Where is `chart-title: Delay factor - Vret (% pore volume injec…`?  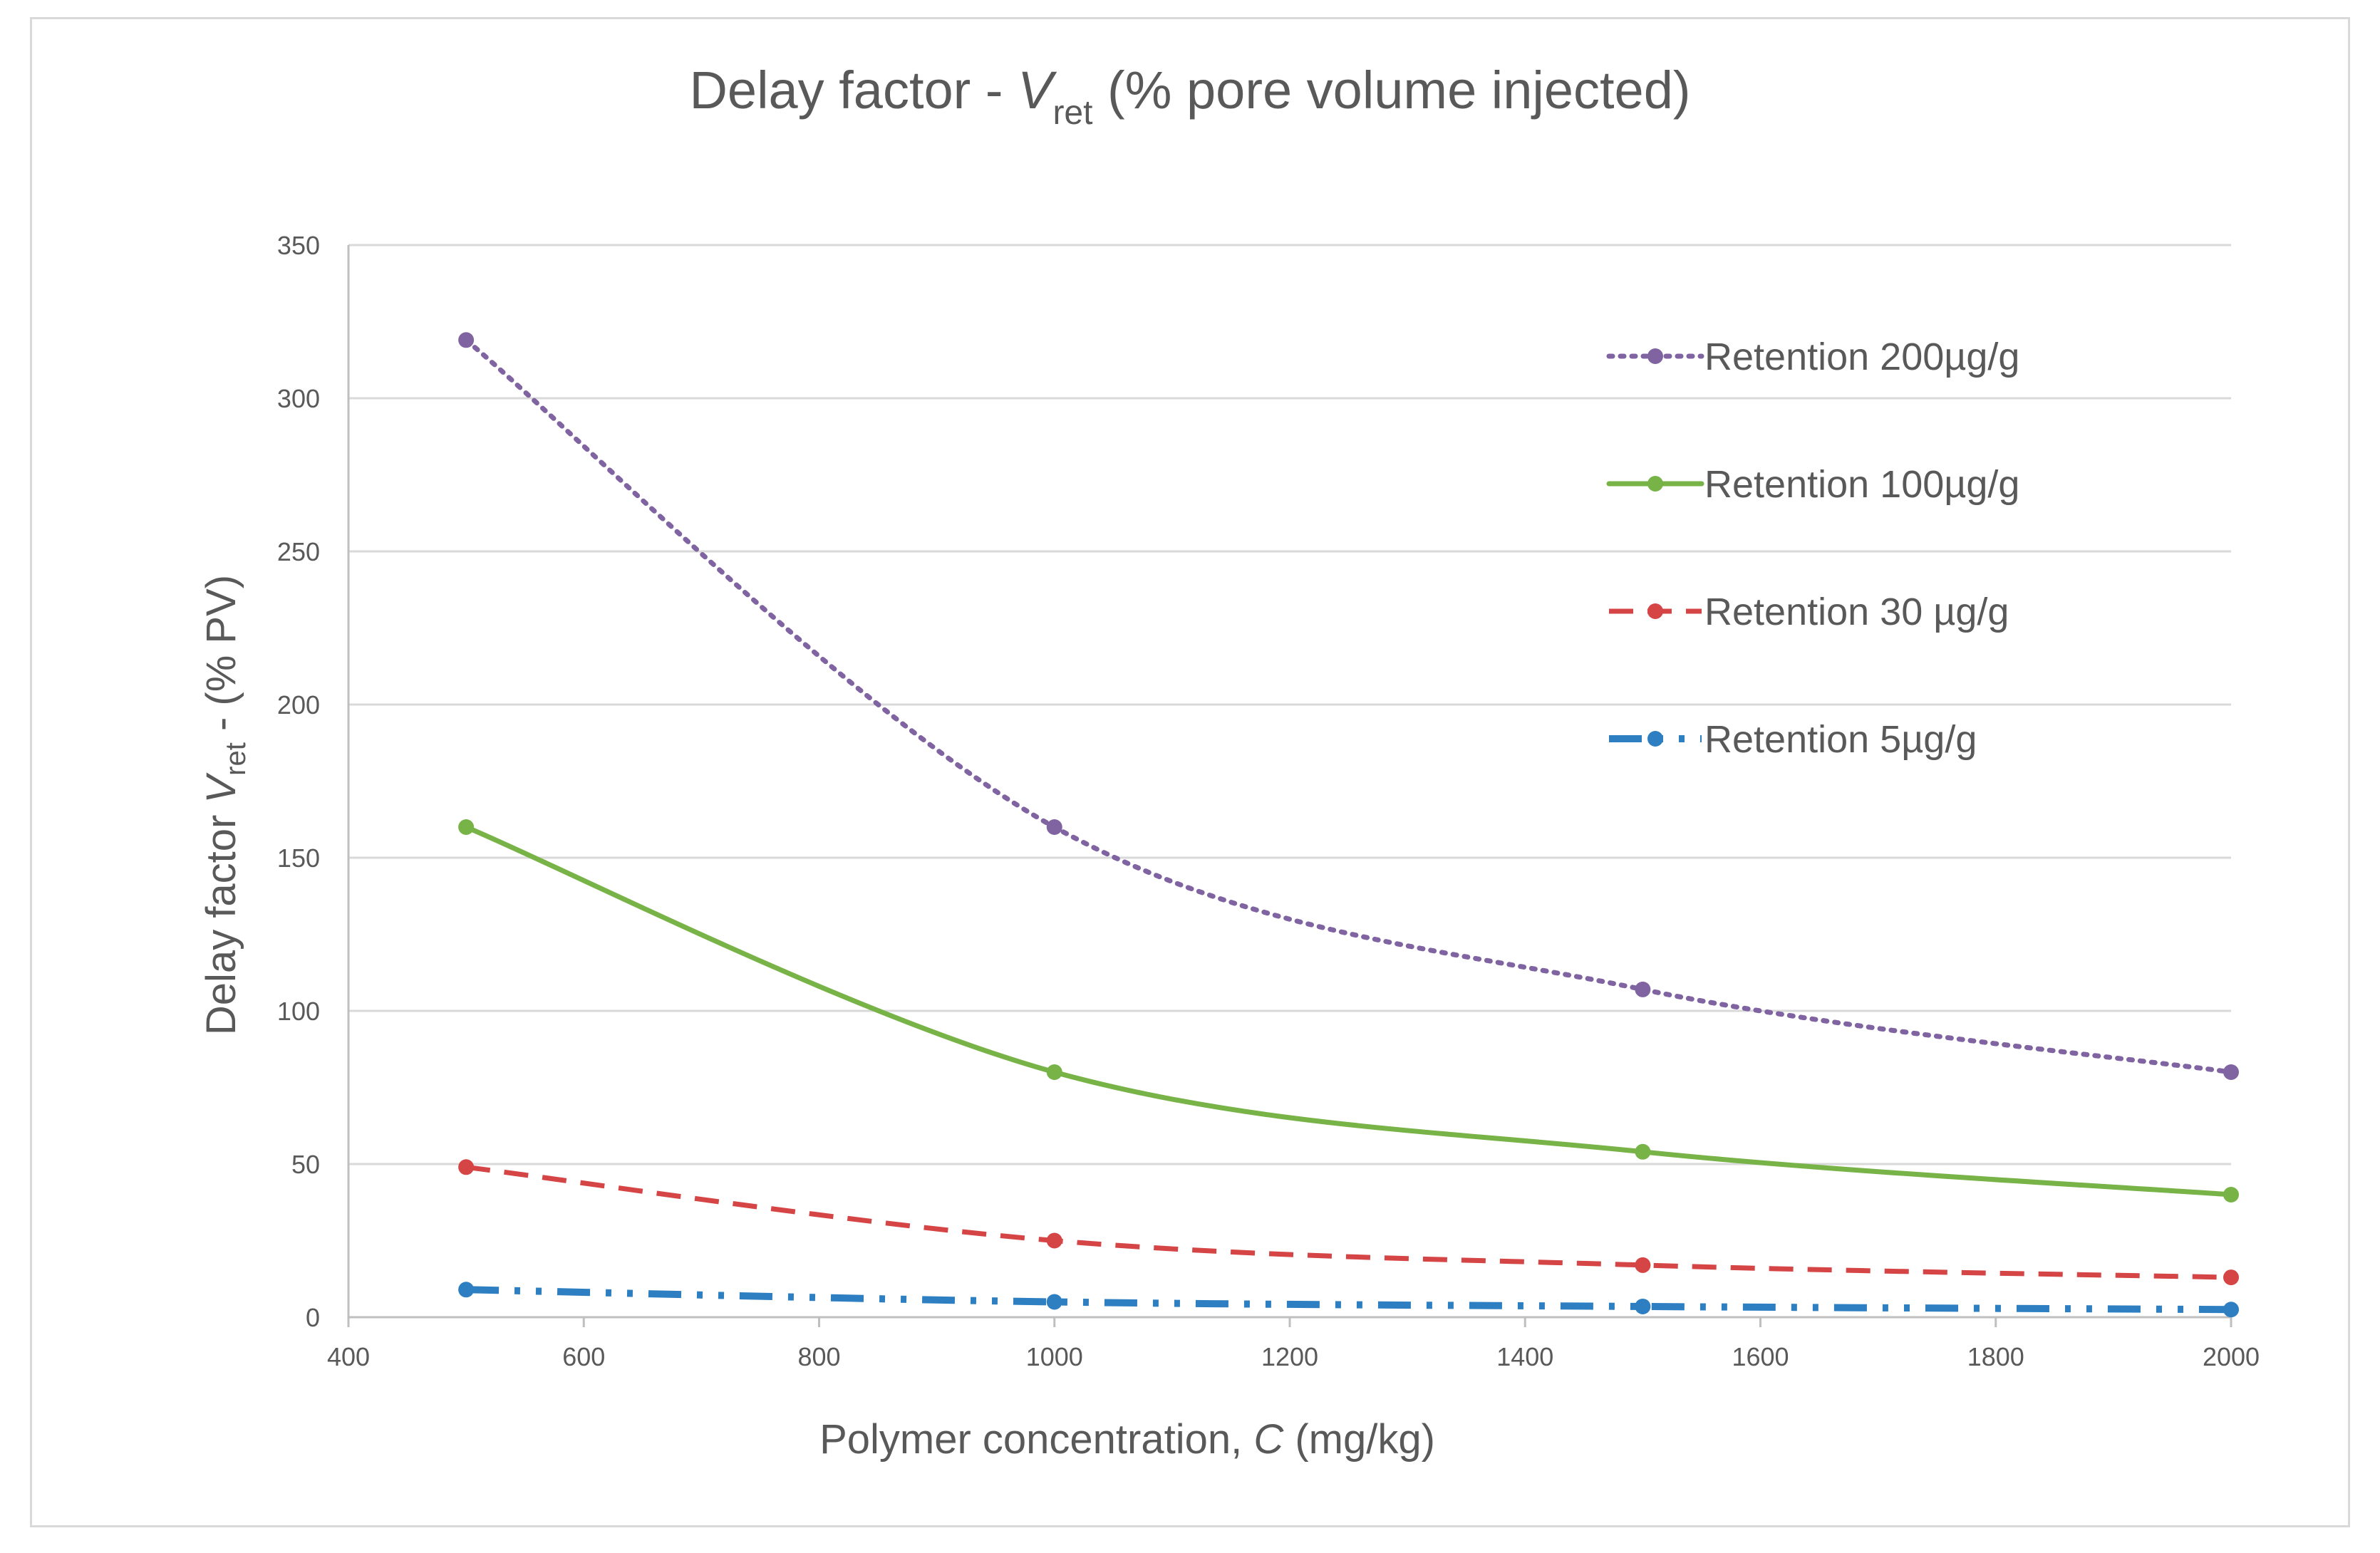 chart-title: Delay factor - Vret (% pore volume injec… is located at coordinates (1189, 97).